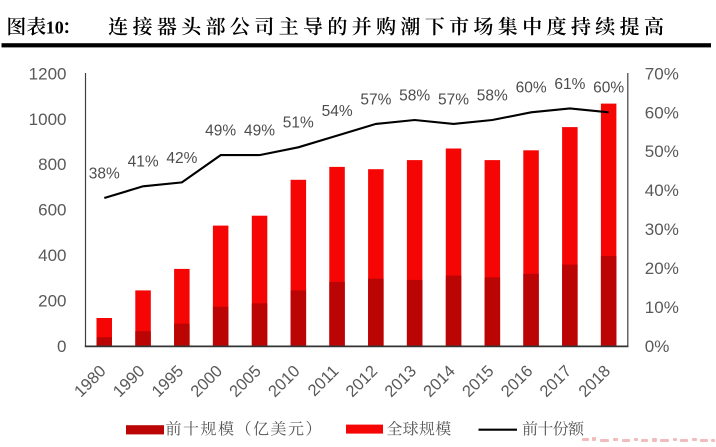  I want to click on svg-text: 600, so click(52, 210).